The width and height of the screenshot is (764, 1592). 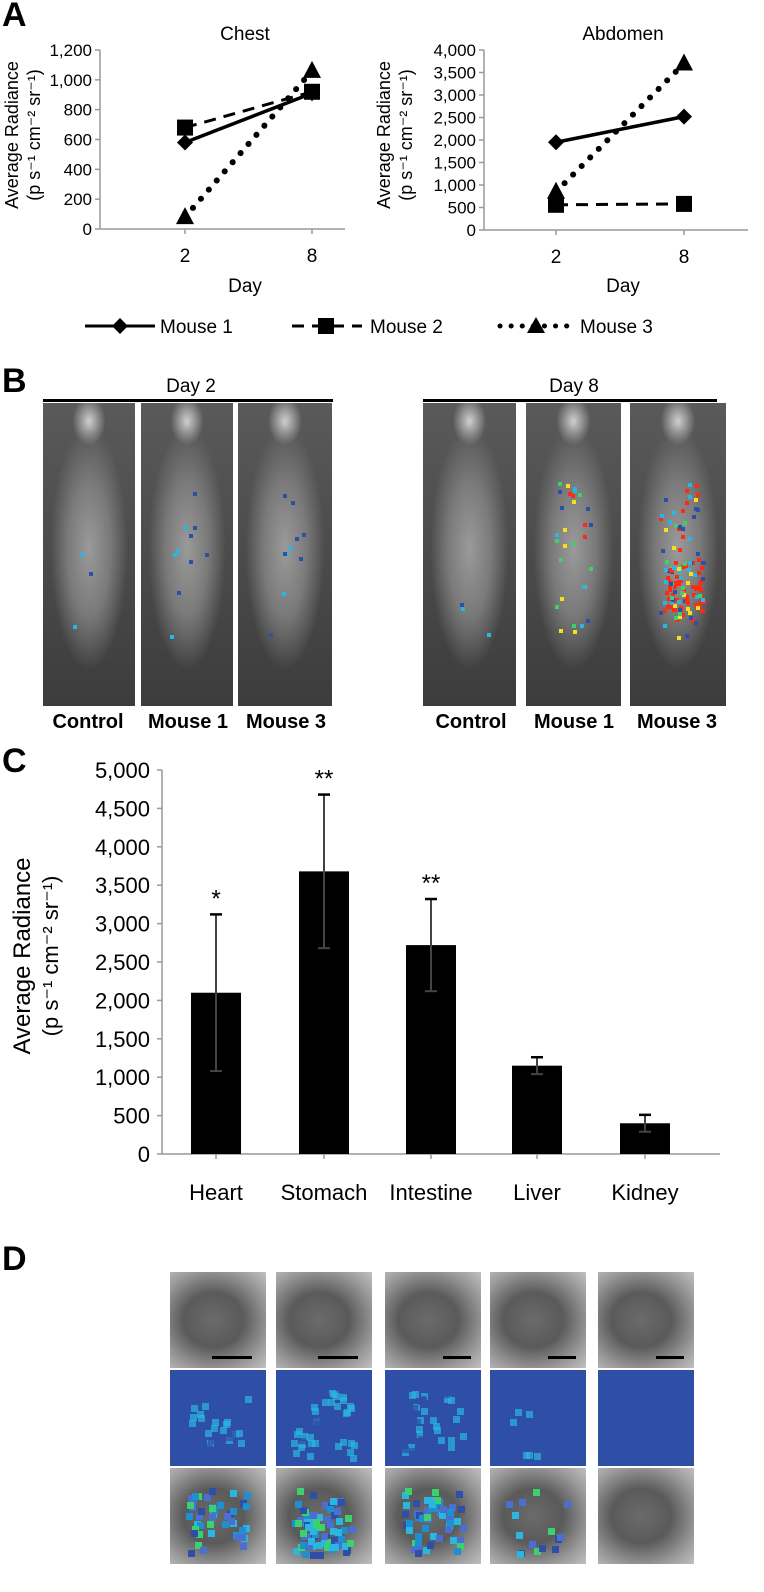 I want to click on significance-marker-stomach: **, so click(x=324, y=779).